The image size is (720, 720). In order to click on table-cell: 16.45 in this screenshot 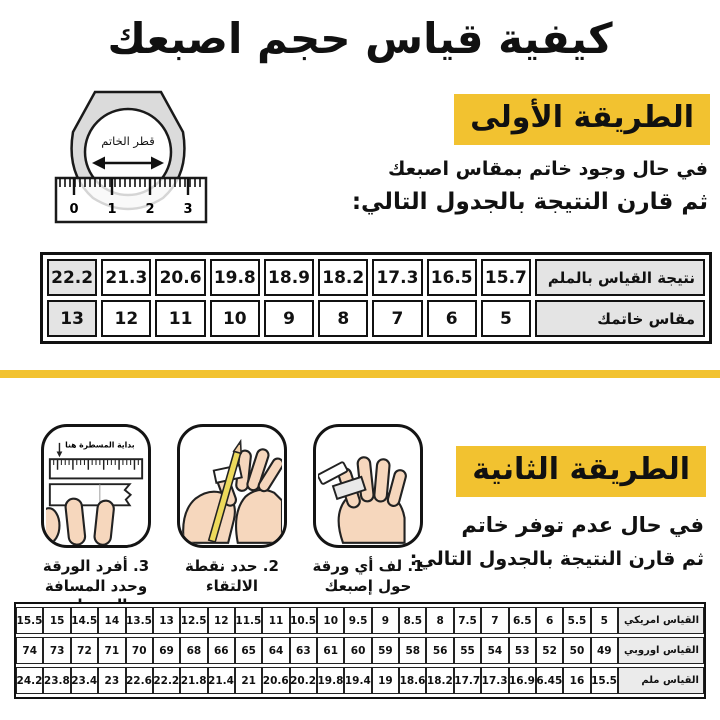, I will do `click(549, 680)`.